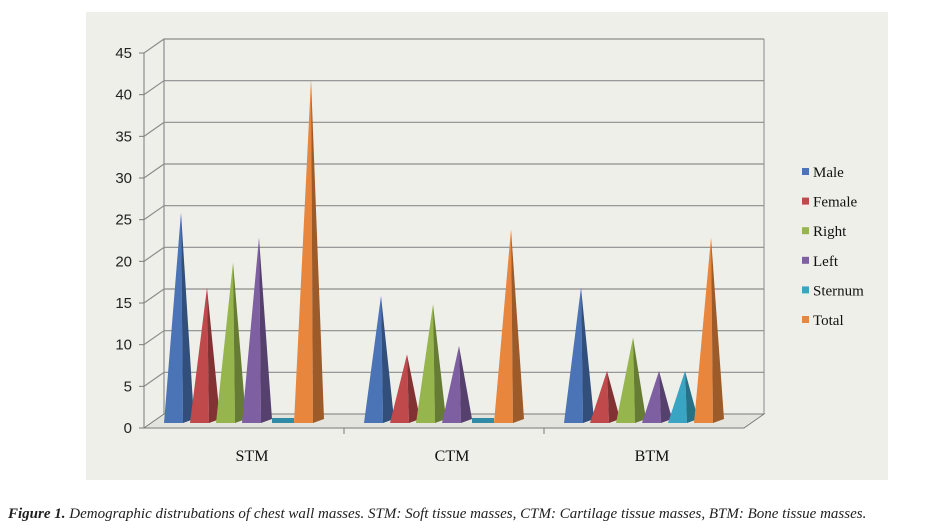 The height and width of the screenshot is (532, 947). Describe the element at coordinates (805, 201) in the screenshot. I see `legend-swatch-female` at that location.